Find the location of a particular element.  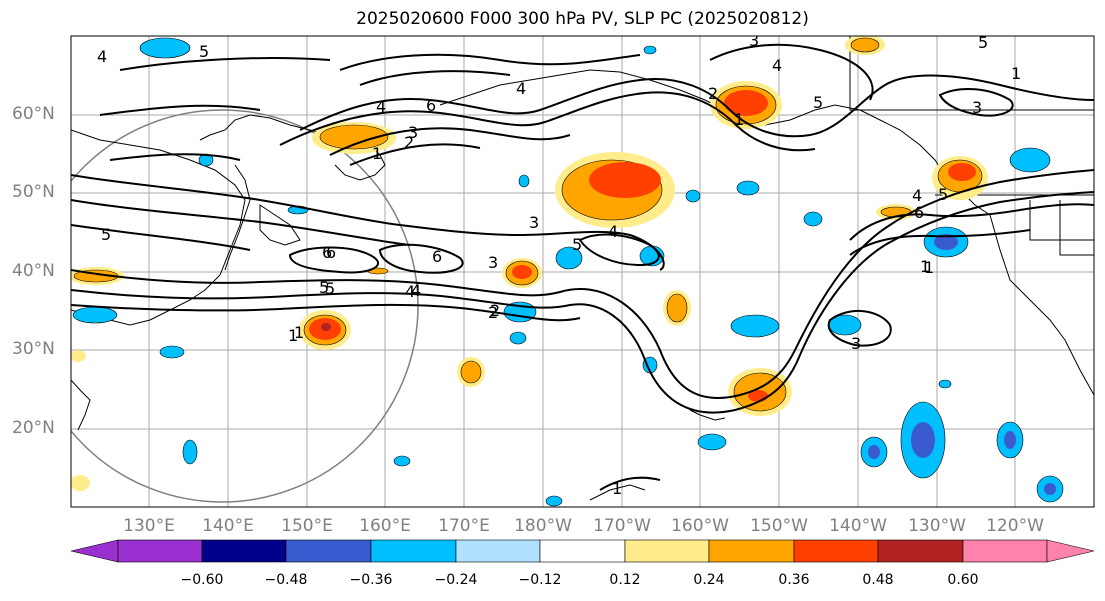

lon-label: 130°E is located at coordinates (149, 526).